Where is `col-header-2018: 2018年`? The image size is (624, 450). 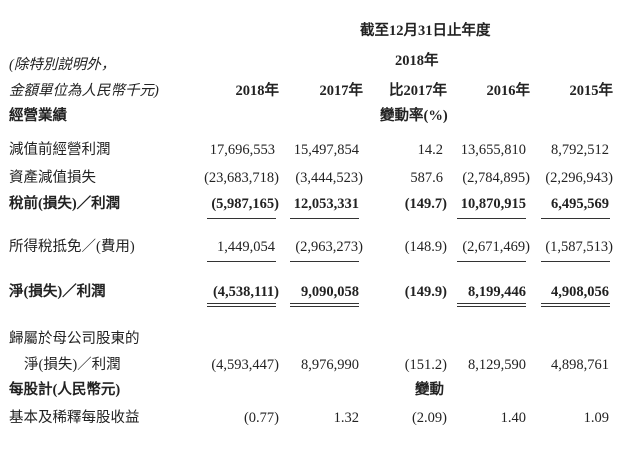 col-header-2018: 2018年 is located at coordinates (257, 91).